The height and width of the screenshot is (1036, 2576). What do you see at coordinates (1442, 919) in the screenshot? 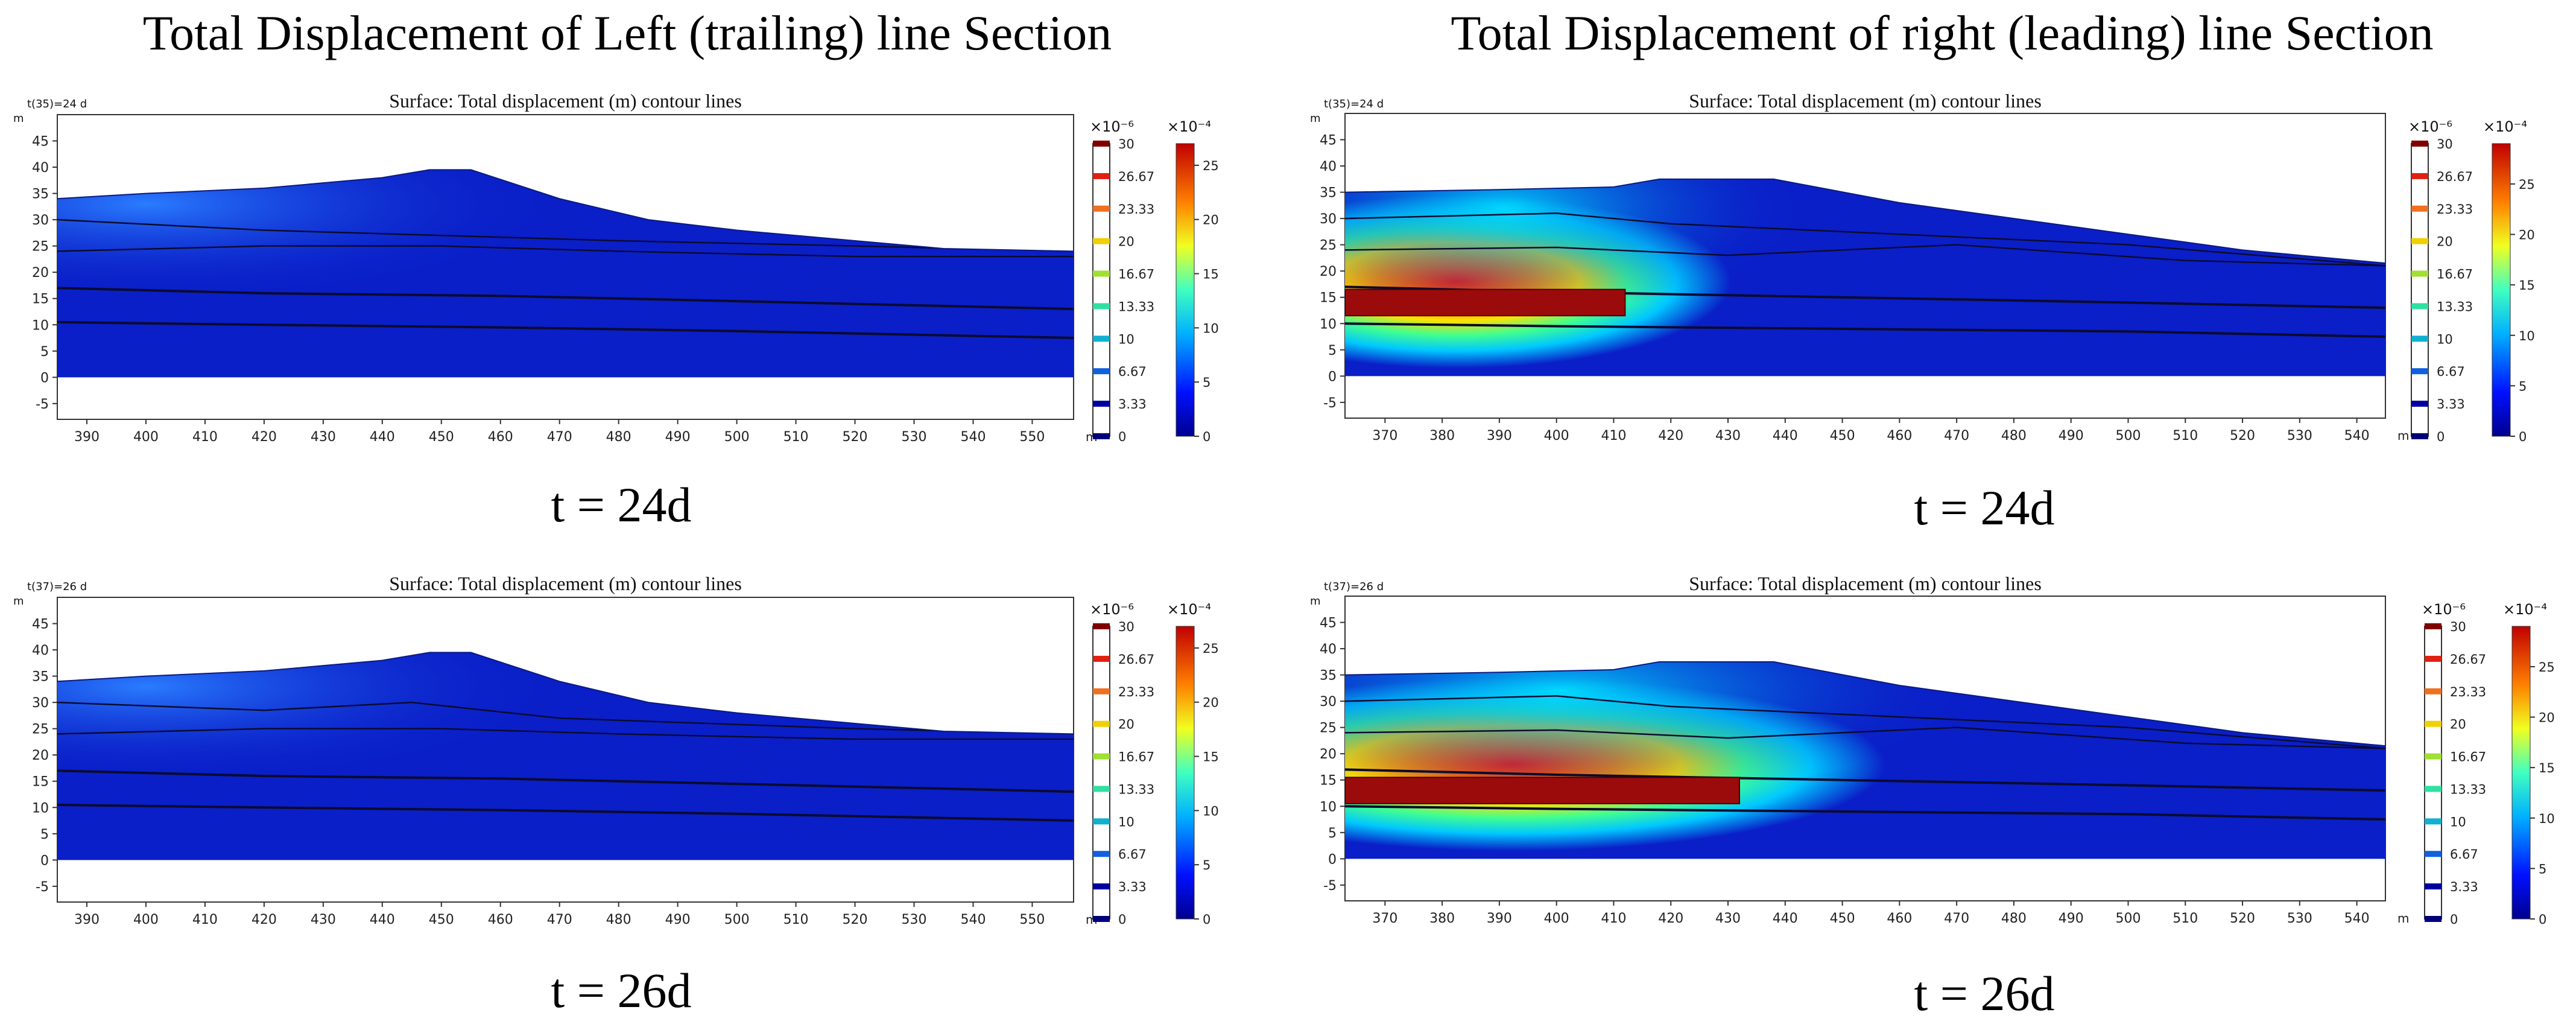
I see `x-tick-label: 380` at bounding box center [1442, 919].